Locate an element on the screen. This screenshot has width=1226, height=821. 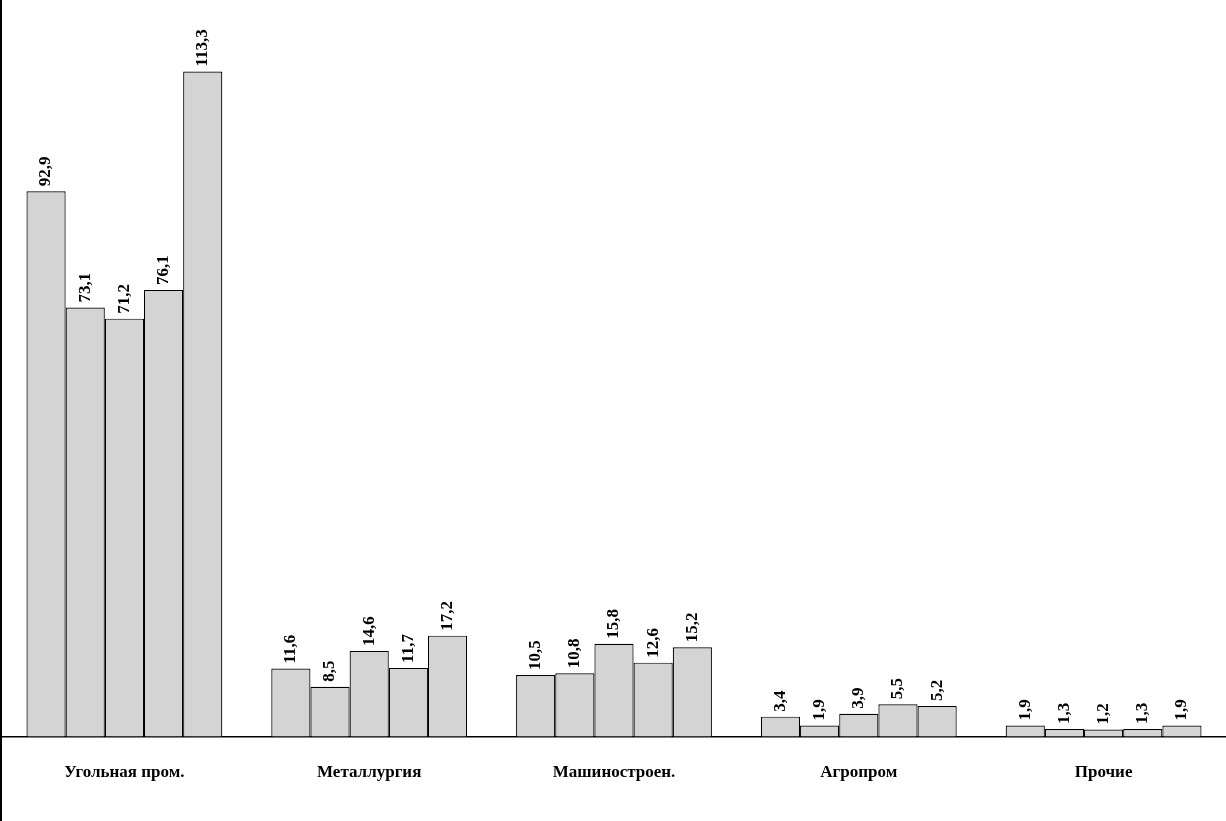
data-label: 71,2 is located at coordinates (123, 298).